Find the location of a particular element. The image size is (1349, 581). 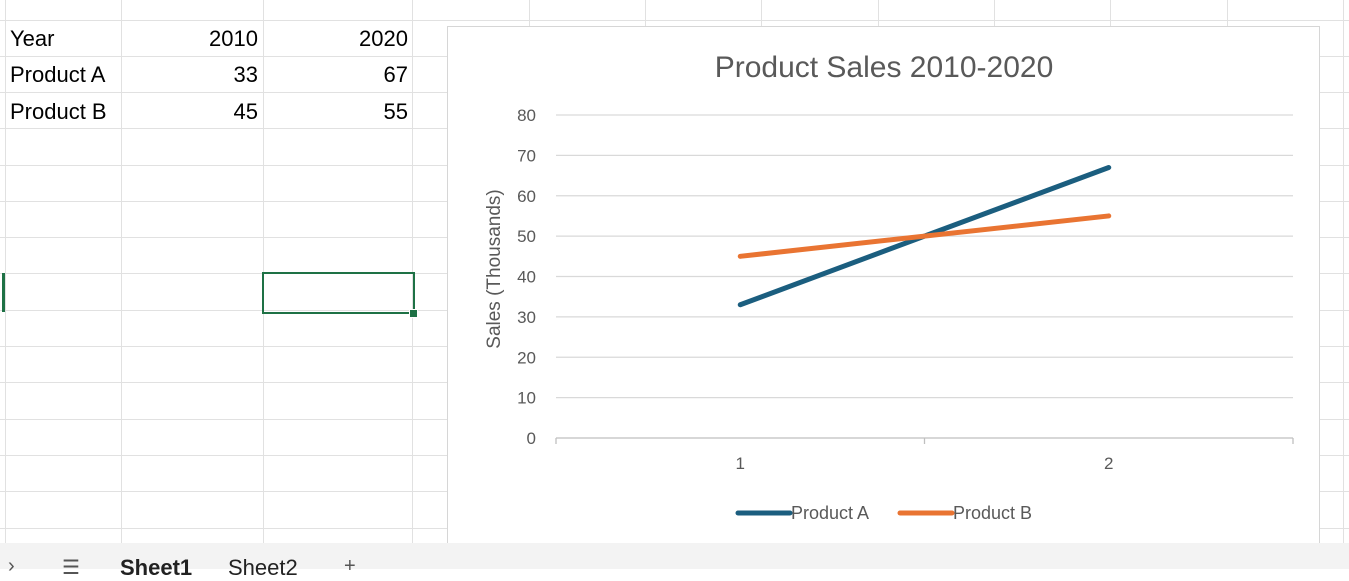

y-tick-label: 50 is located at coordinates (526, 236).